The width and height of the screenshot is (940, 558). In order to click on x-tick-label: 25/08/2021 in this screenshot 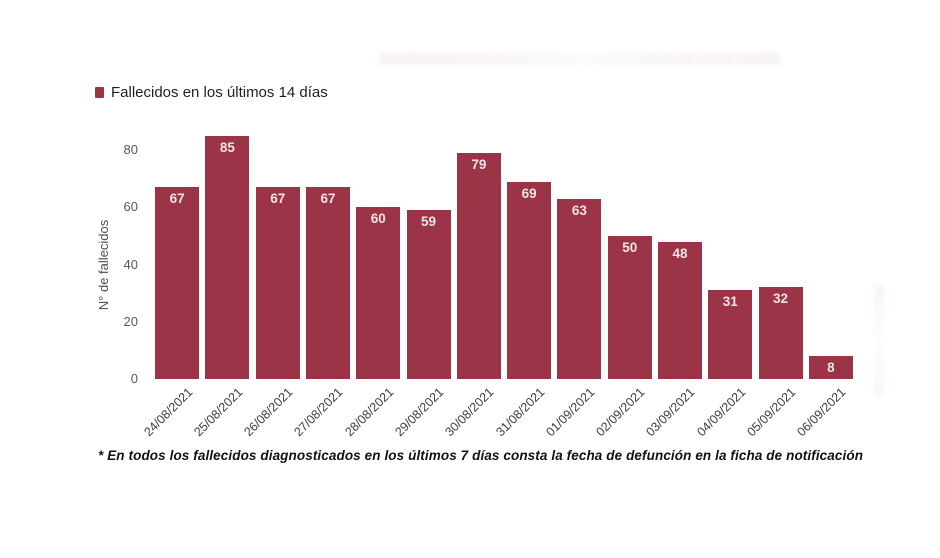, I will do `click(218, 412)`.